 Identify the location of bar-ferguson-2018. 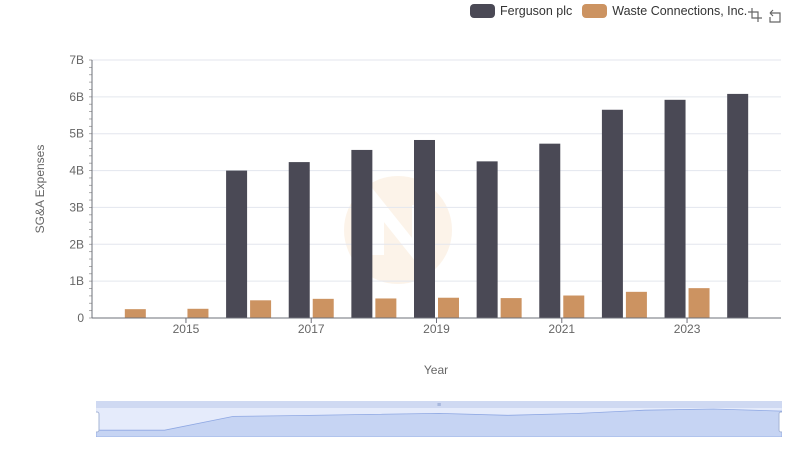
(362, 233).